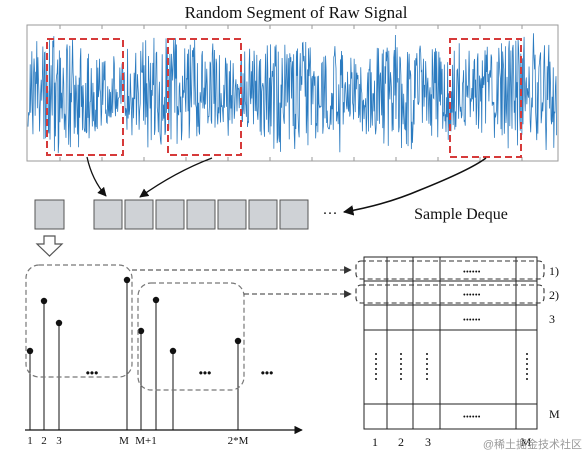 The height and width of the screenshot is (455, 587). Describe the element at coordinates (554, 271) in the screenshot. I see `matrix-row-label-1: 1)` at that location.